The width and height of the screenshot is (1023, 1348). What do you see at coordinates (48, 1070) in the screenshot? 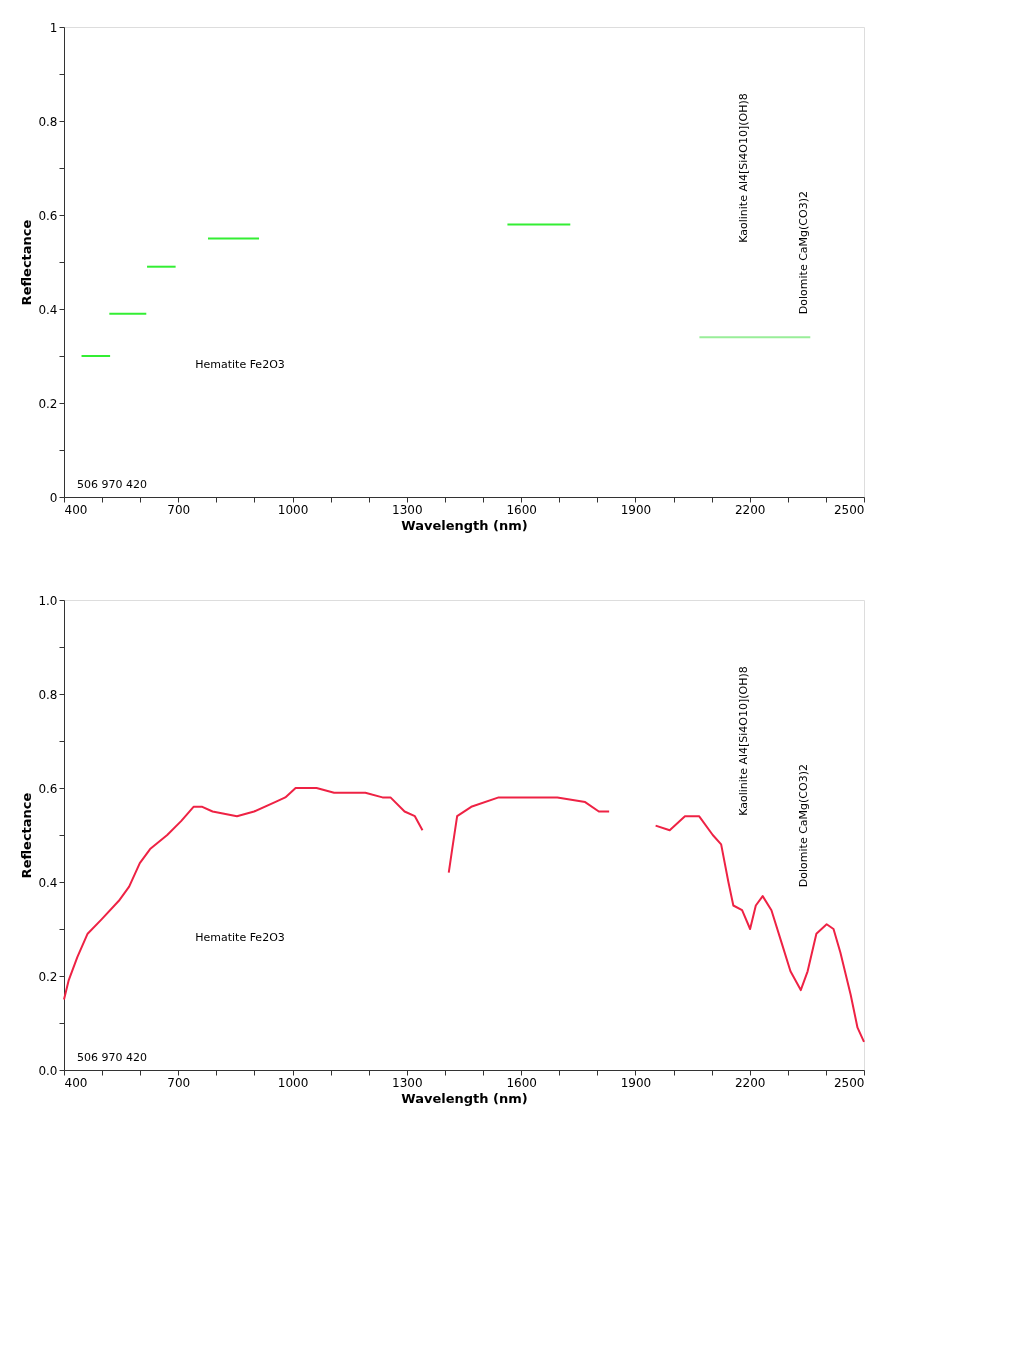
I see `y-tick-label: 0.0` at bounding box center [48, 1070].